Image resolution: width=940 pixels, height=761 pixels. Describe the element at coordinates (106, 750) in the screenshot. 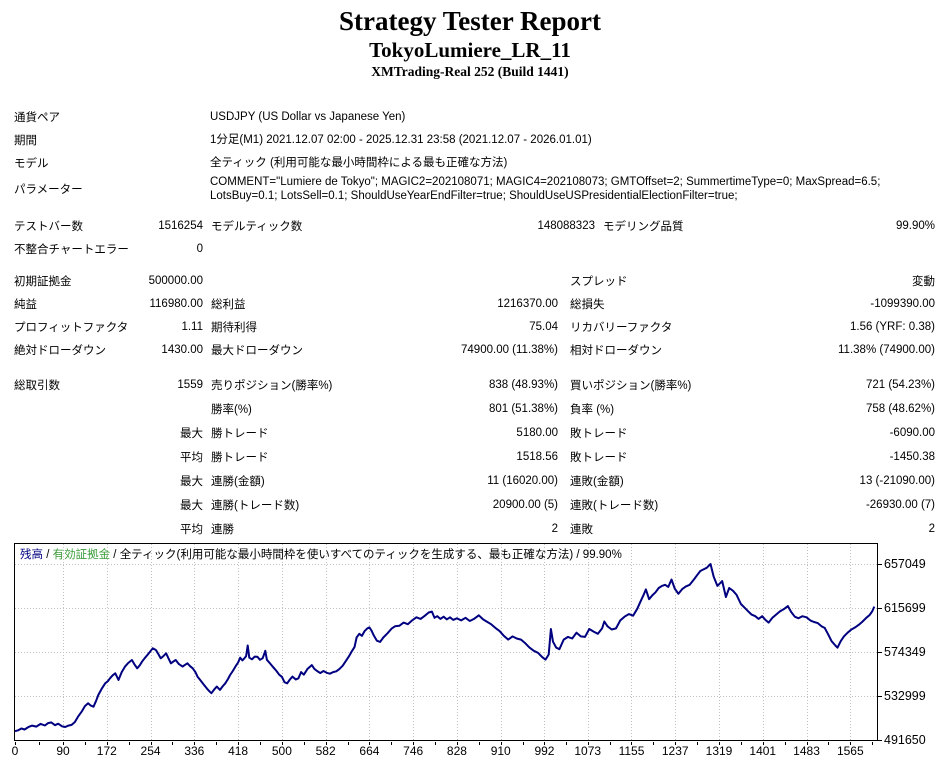

I see `x-axis-label: 172` at that location.